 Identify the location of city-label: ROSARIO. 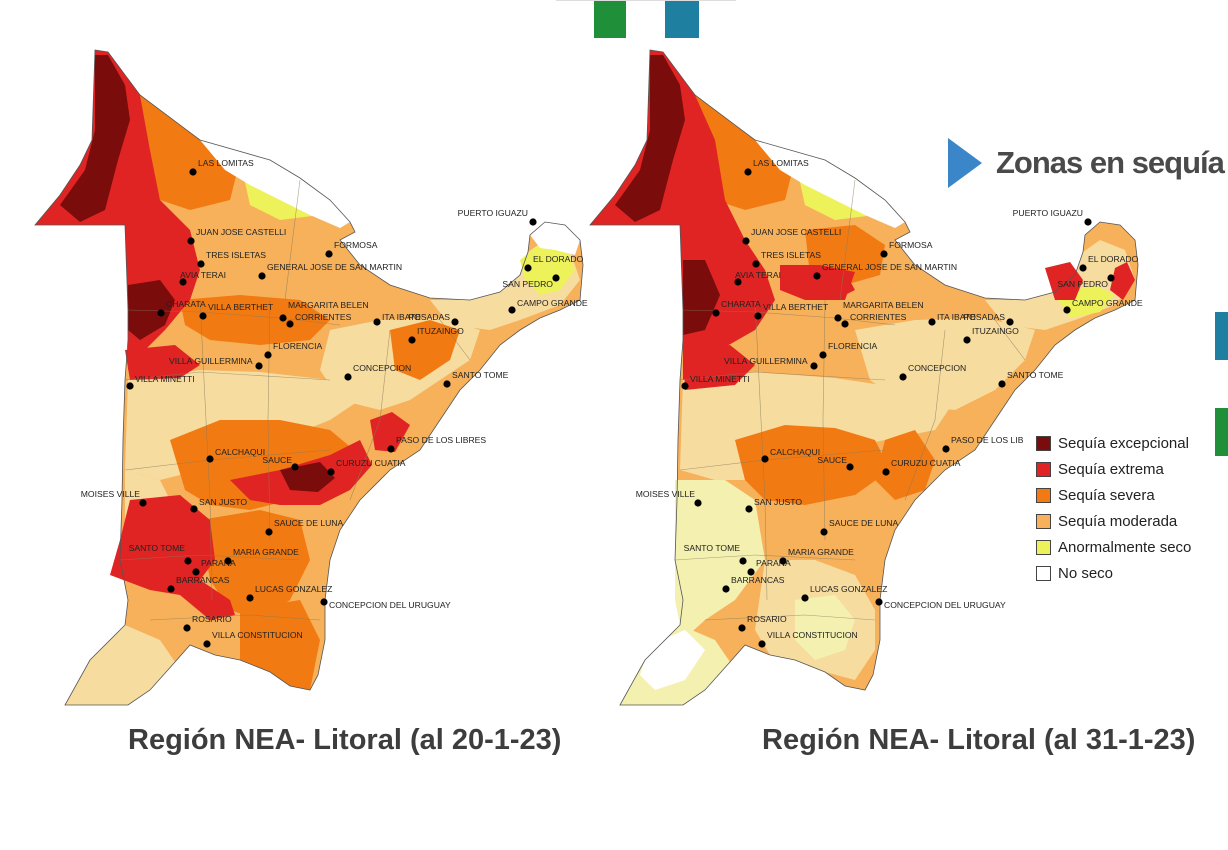
(212, 619).